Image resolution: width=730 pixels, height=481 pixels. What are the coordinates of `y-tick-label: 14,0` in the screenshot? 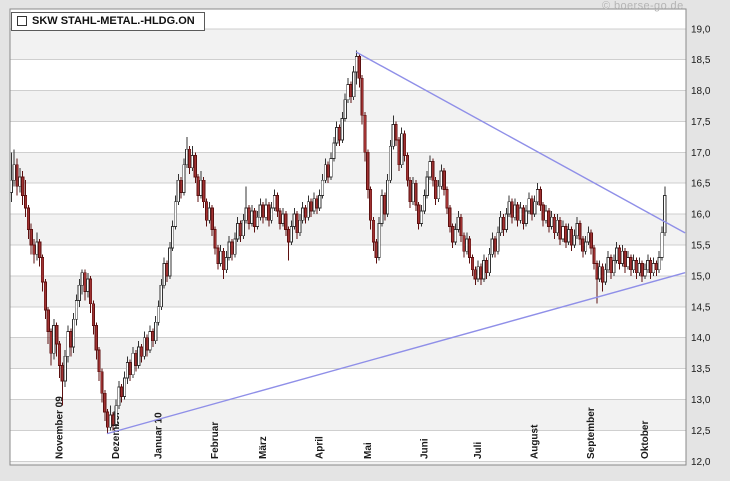 It's located at (701, 338).